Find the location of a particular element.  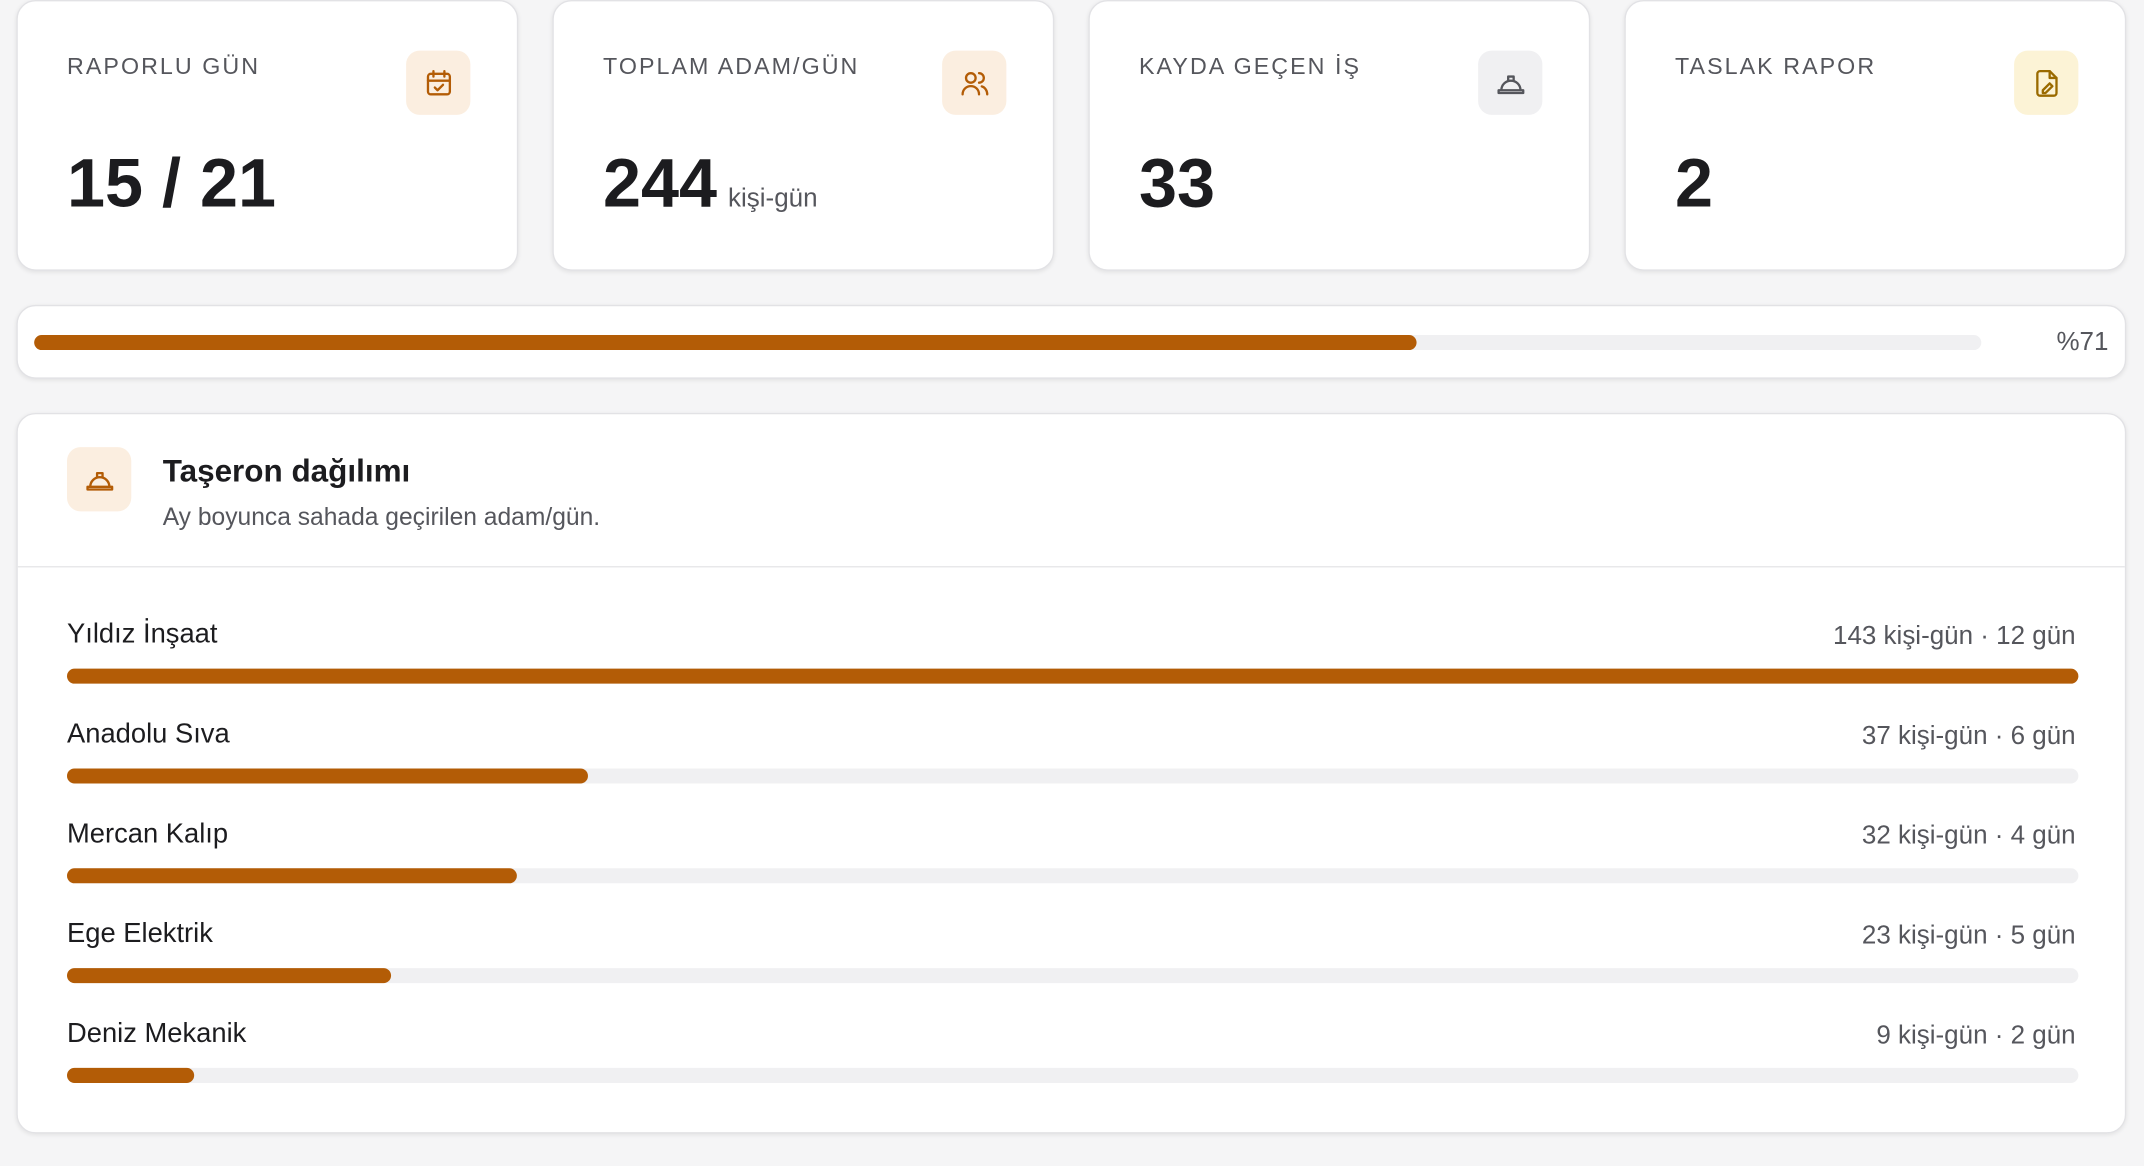

progress-fill is located at coordinates (725, 343).